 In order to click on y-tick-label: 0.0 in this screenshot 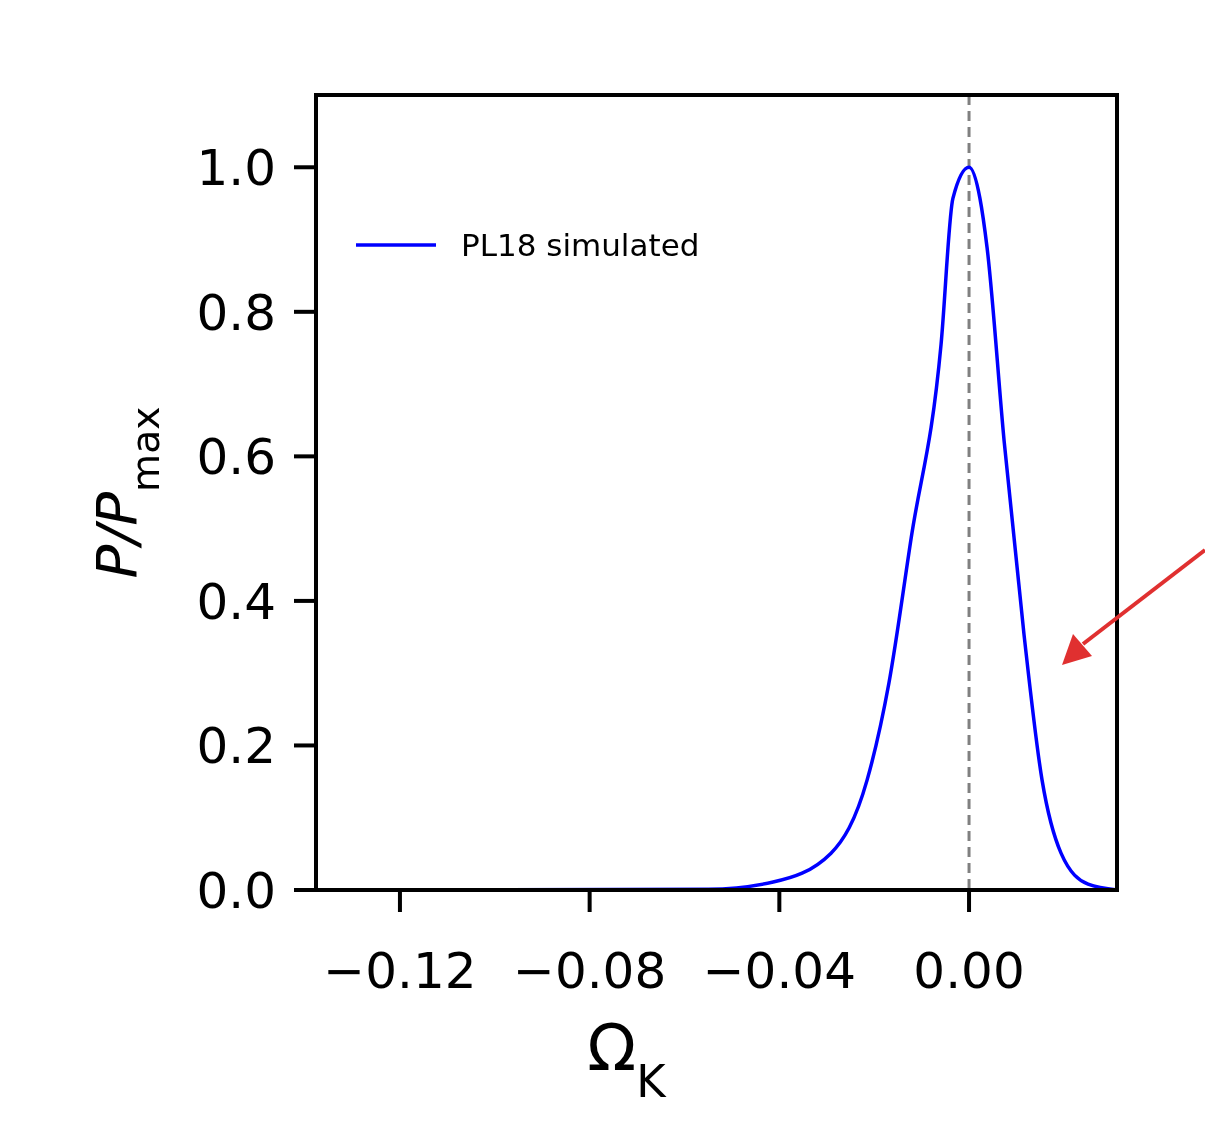, I will do `click(236, 891)`.